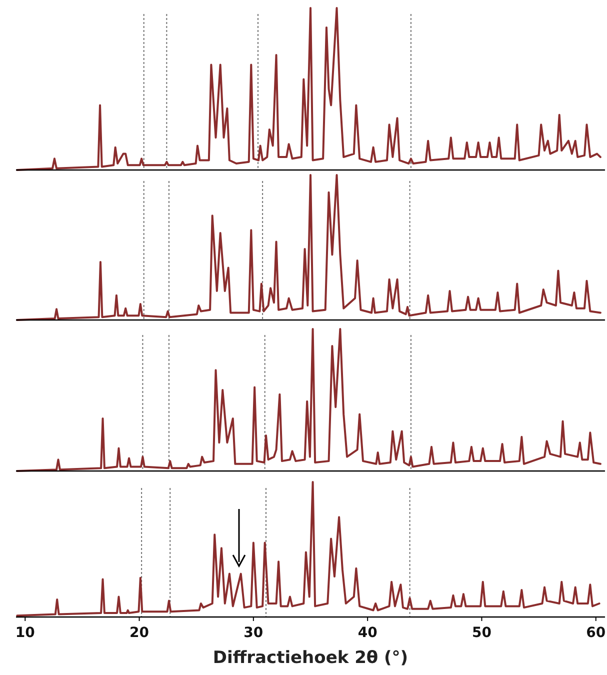 The image size is (607, 675). Describe the element at coordinates (368, 633) in the screenshot. I see `x-tick-label: 40` at that location.